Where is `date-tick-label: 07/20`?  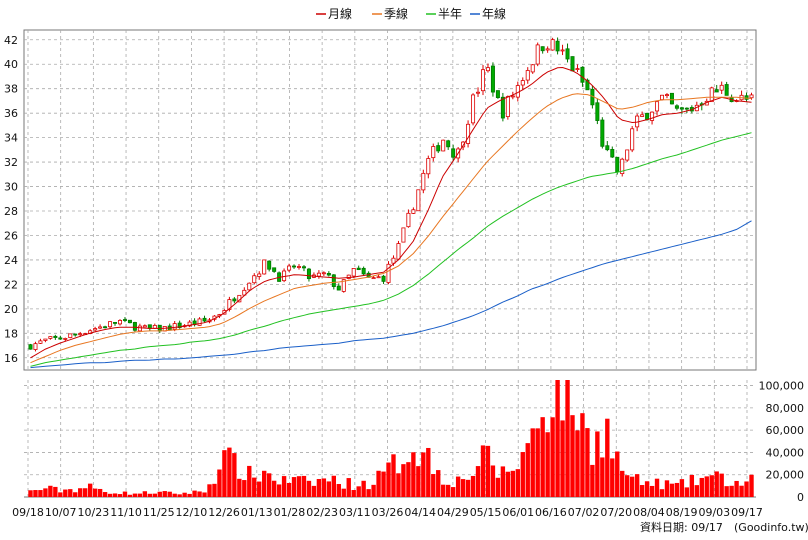 date-tick-label: 07/20 is located at coordinates (616, 512).